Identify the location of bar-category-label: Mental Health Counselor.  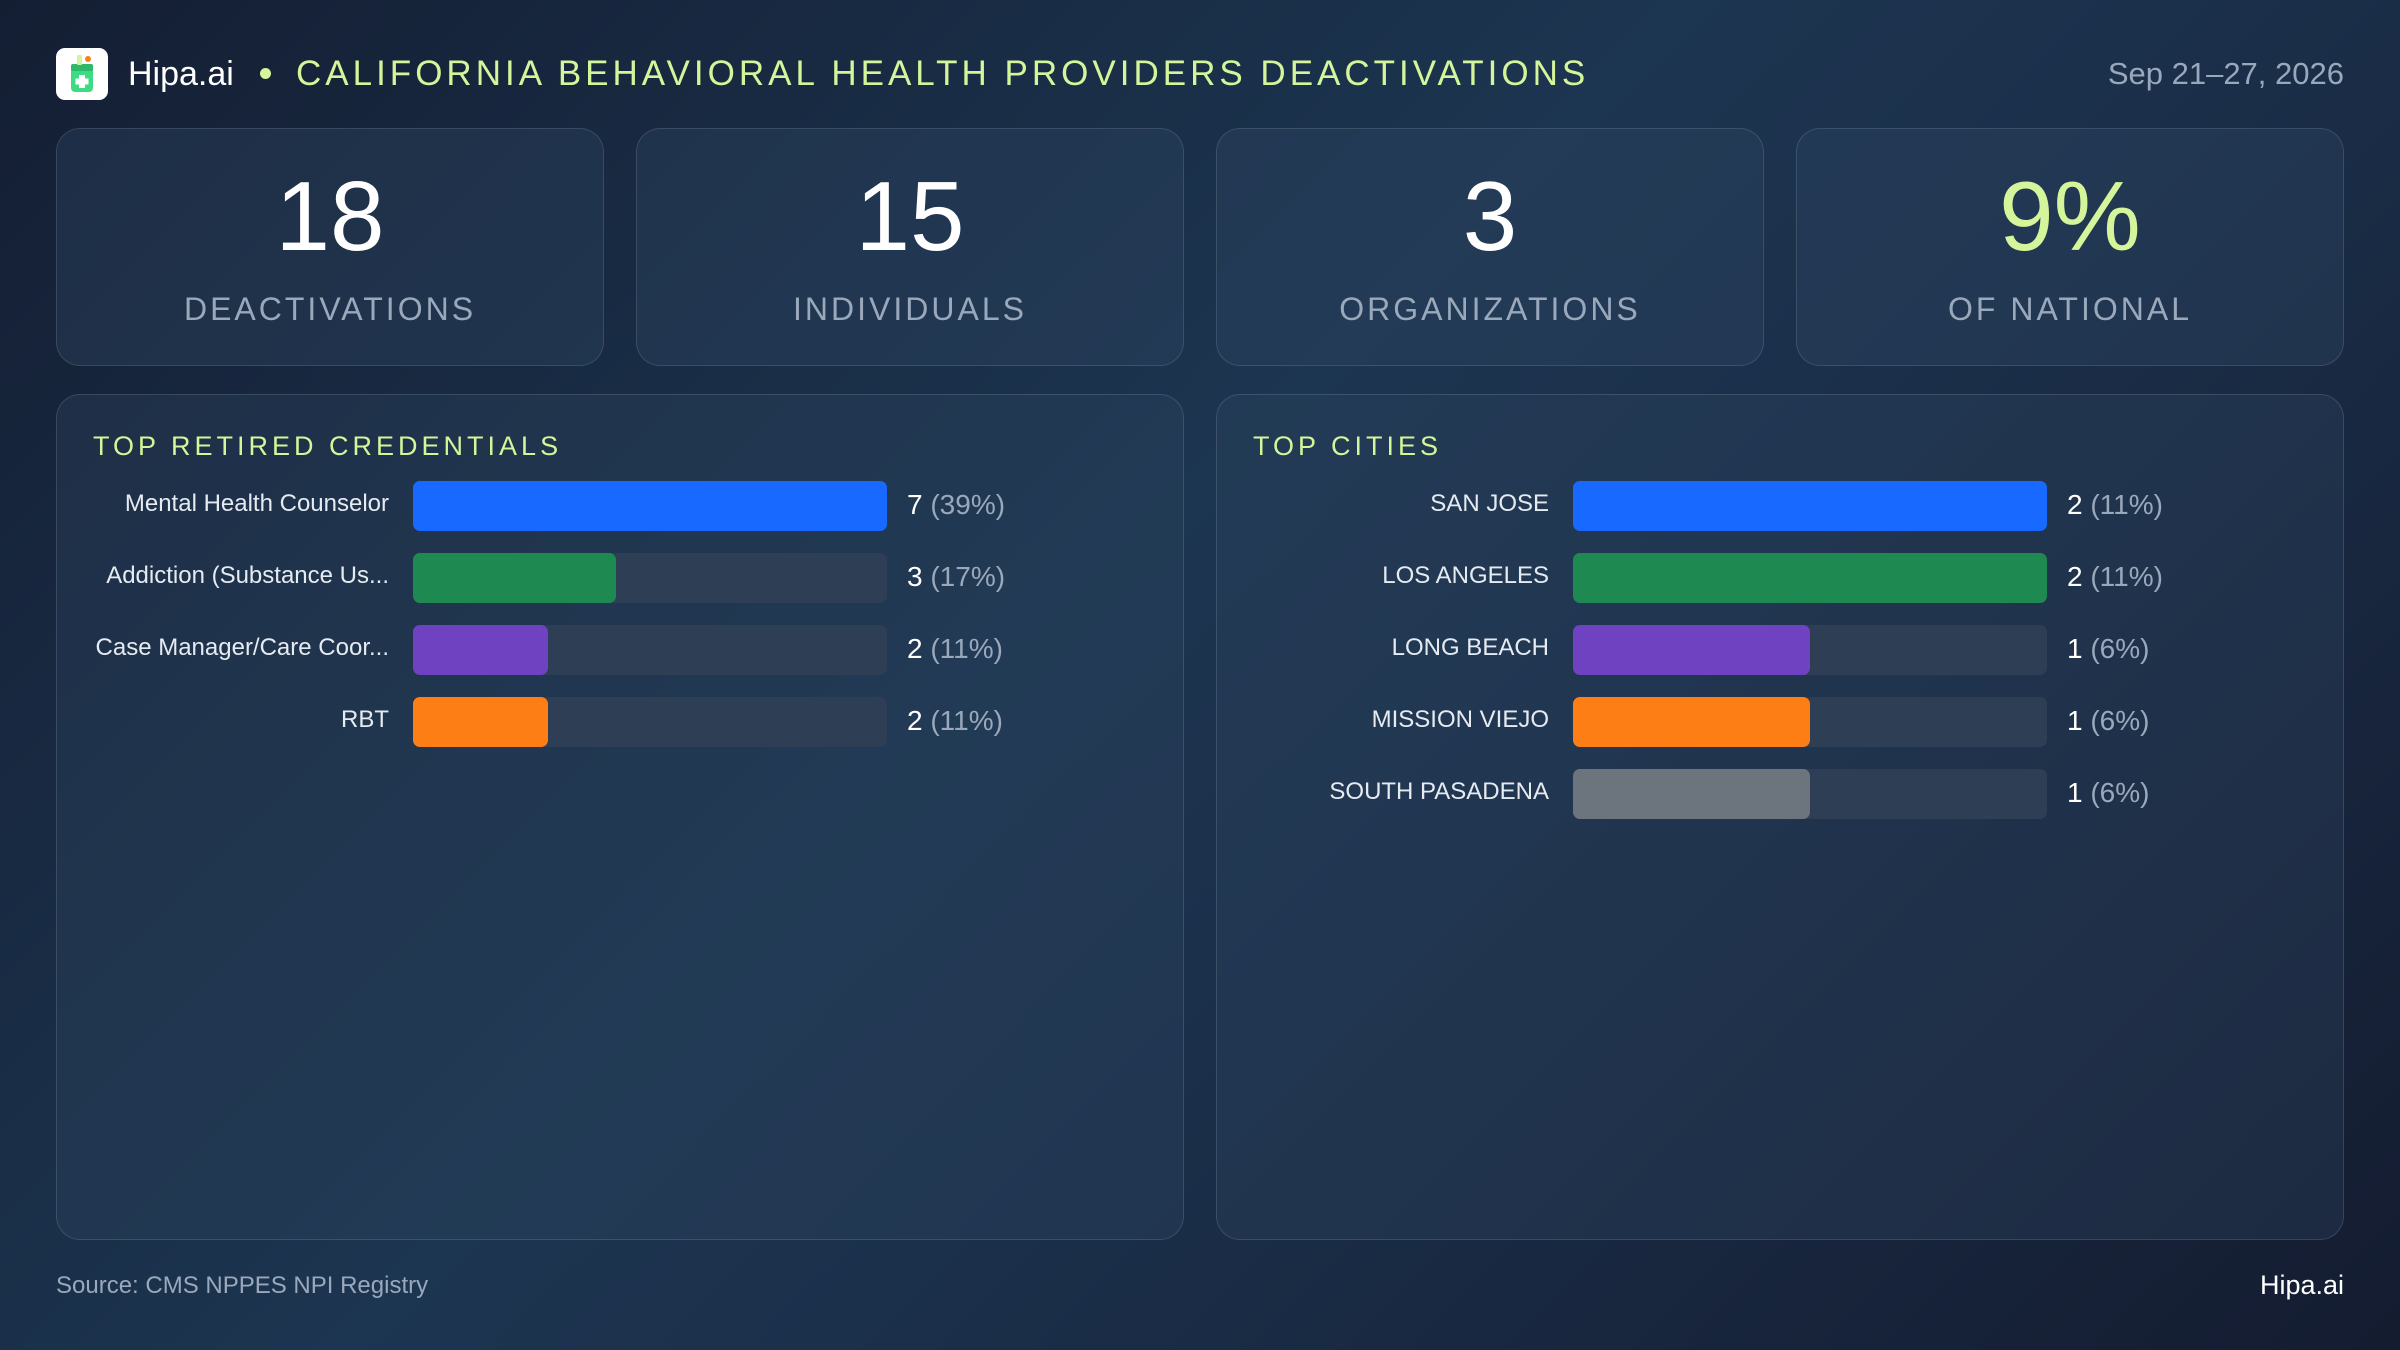
(256, 503).